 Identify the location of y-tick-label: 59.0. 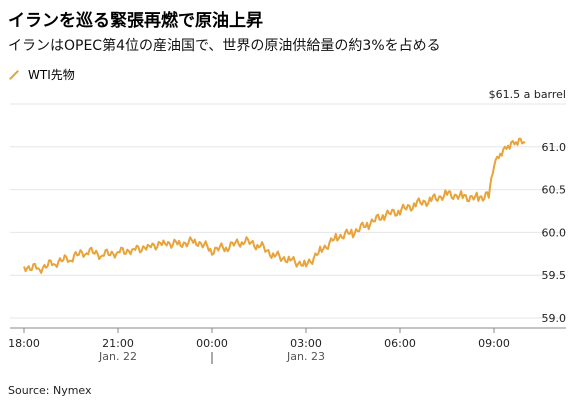
(554, 318).